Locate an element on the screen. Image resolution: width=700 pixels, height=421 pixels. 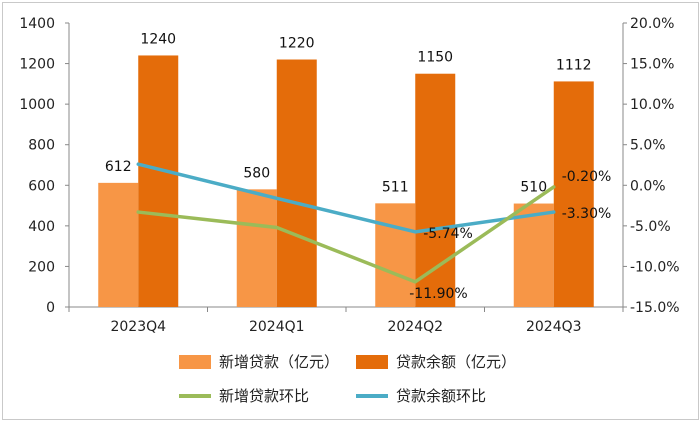
y-left-tick-label: 1400 is located at coordinates (37, 24).